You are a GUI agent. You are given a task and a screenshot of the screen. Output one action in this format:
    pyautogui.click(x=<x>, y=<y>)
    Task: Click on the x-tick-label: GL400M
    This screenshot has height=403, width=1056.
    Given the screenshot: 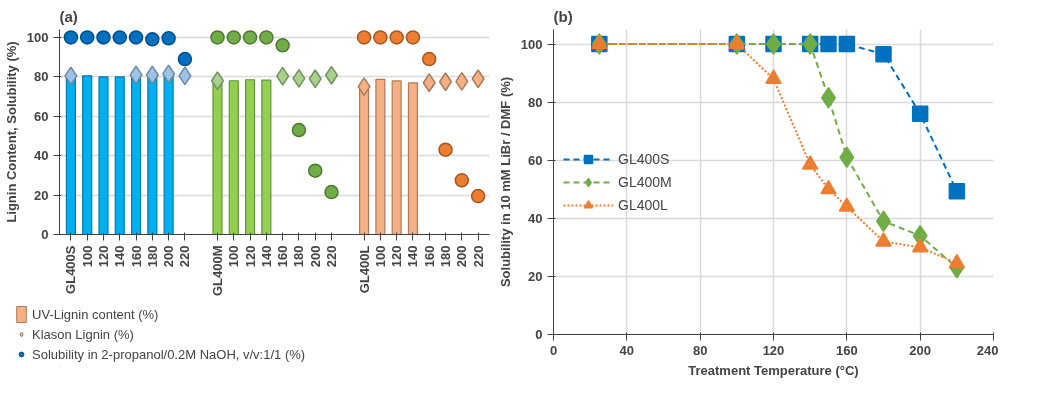 What is the action you would take?
    pyautogui.click(x=217, y=271)
    